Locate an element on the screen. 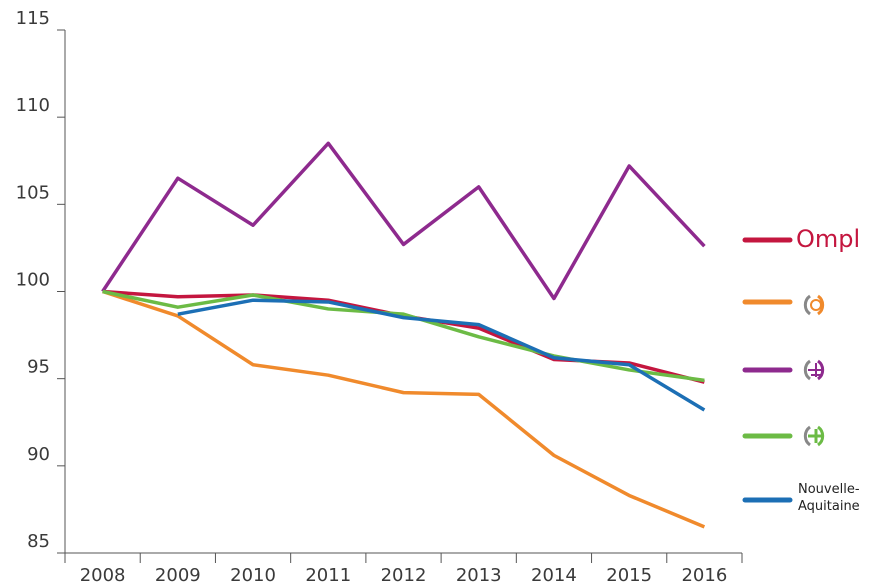 The image size is (876, 588). legend-label: Ompl is located at coordinates (828, 239).